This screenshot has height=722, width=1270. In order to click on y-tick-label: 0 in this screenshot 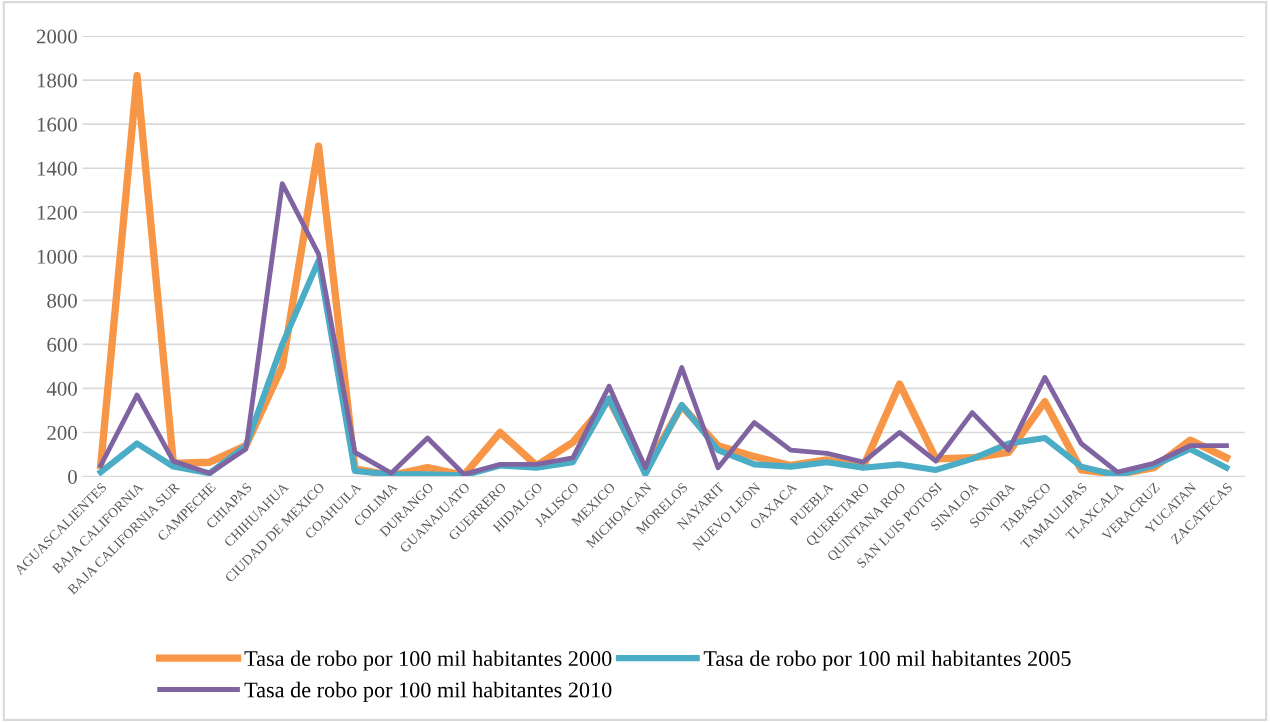, I will do `click(72, 476)`.